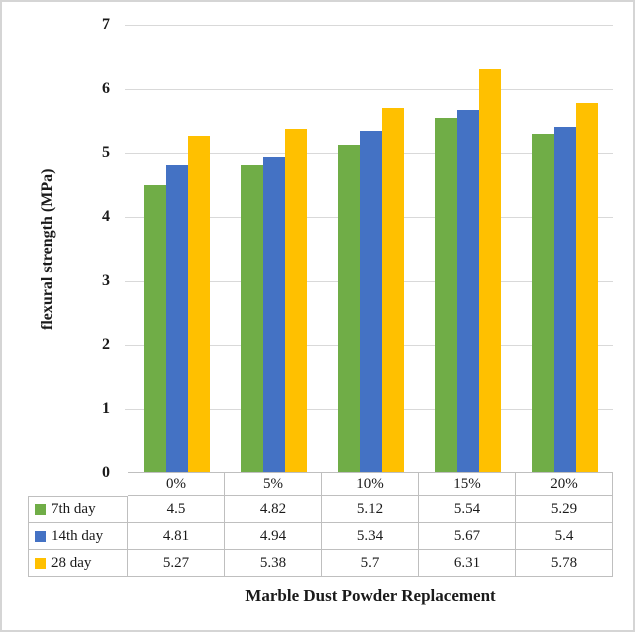 Image resolution: width=635 pixels, height=632 pixels. Describe the element at coordinates (106, 152) in the screenshot. I see `y-tick-label: 5` at that location.